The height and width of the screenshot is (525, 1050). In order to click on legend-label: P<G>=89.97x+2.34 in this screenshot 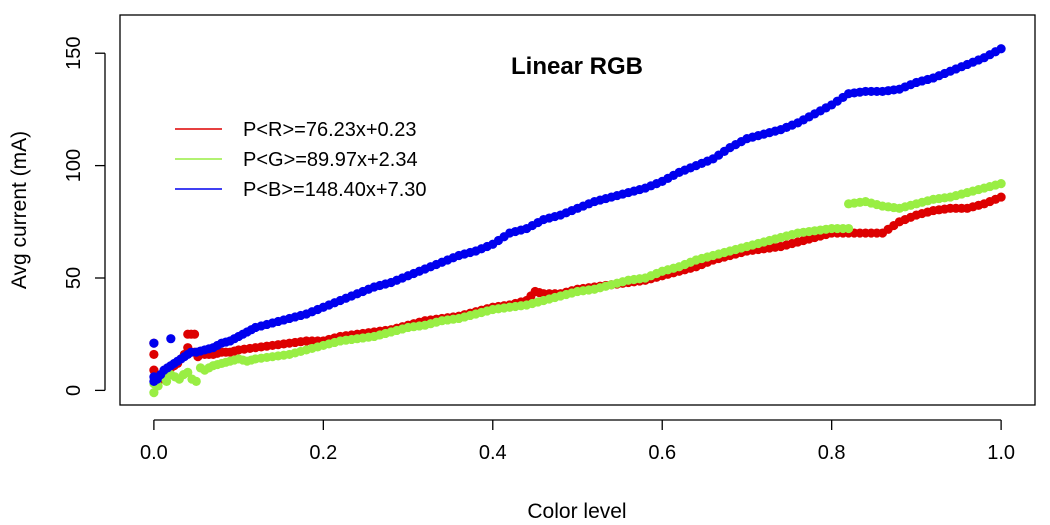, I will do `click(330, 160)`.